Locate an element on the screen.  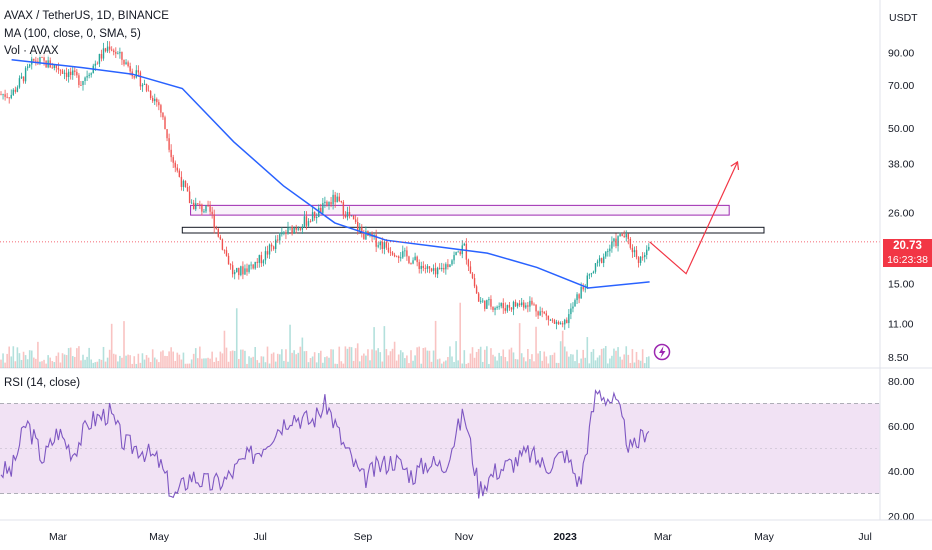
time-tick-label: May is located at coordinates (764, 537).